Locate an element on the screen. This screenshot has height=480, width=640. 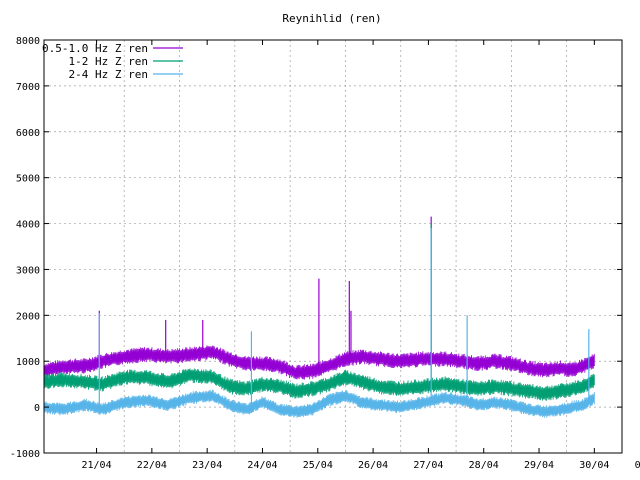
y-tick-label: 2000 is located at coordinates (28, 316).